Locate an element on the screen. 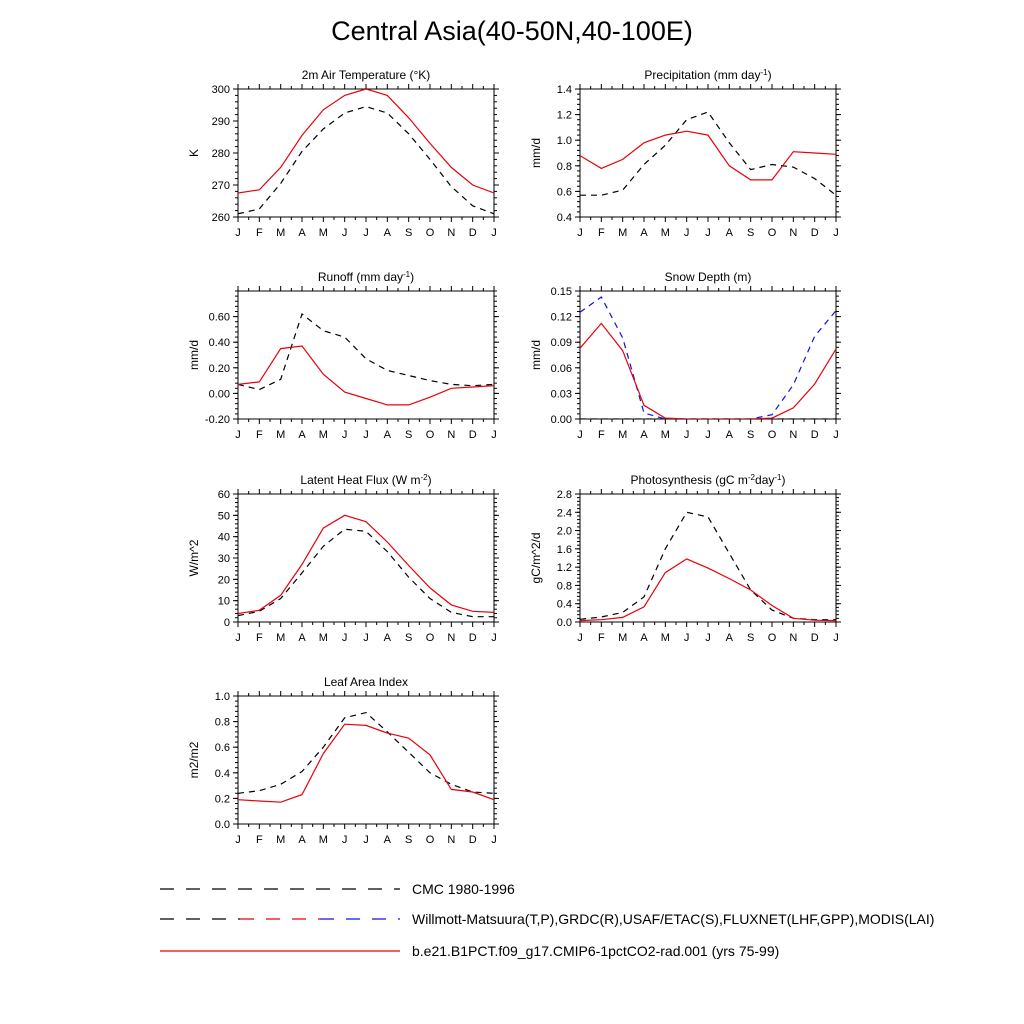 The width and height of the screenshot is (1024, 1024). y-tick-label: 280 is located at coordinates (221, 154).